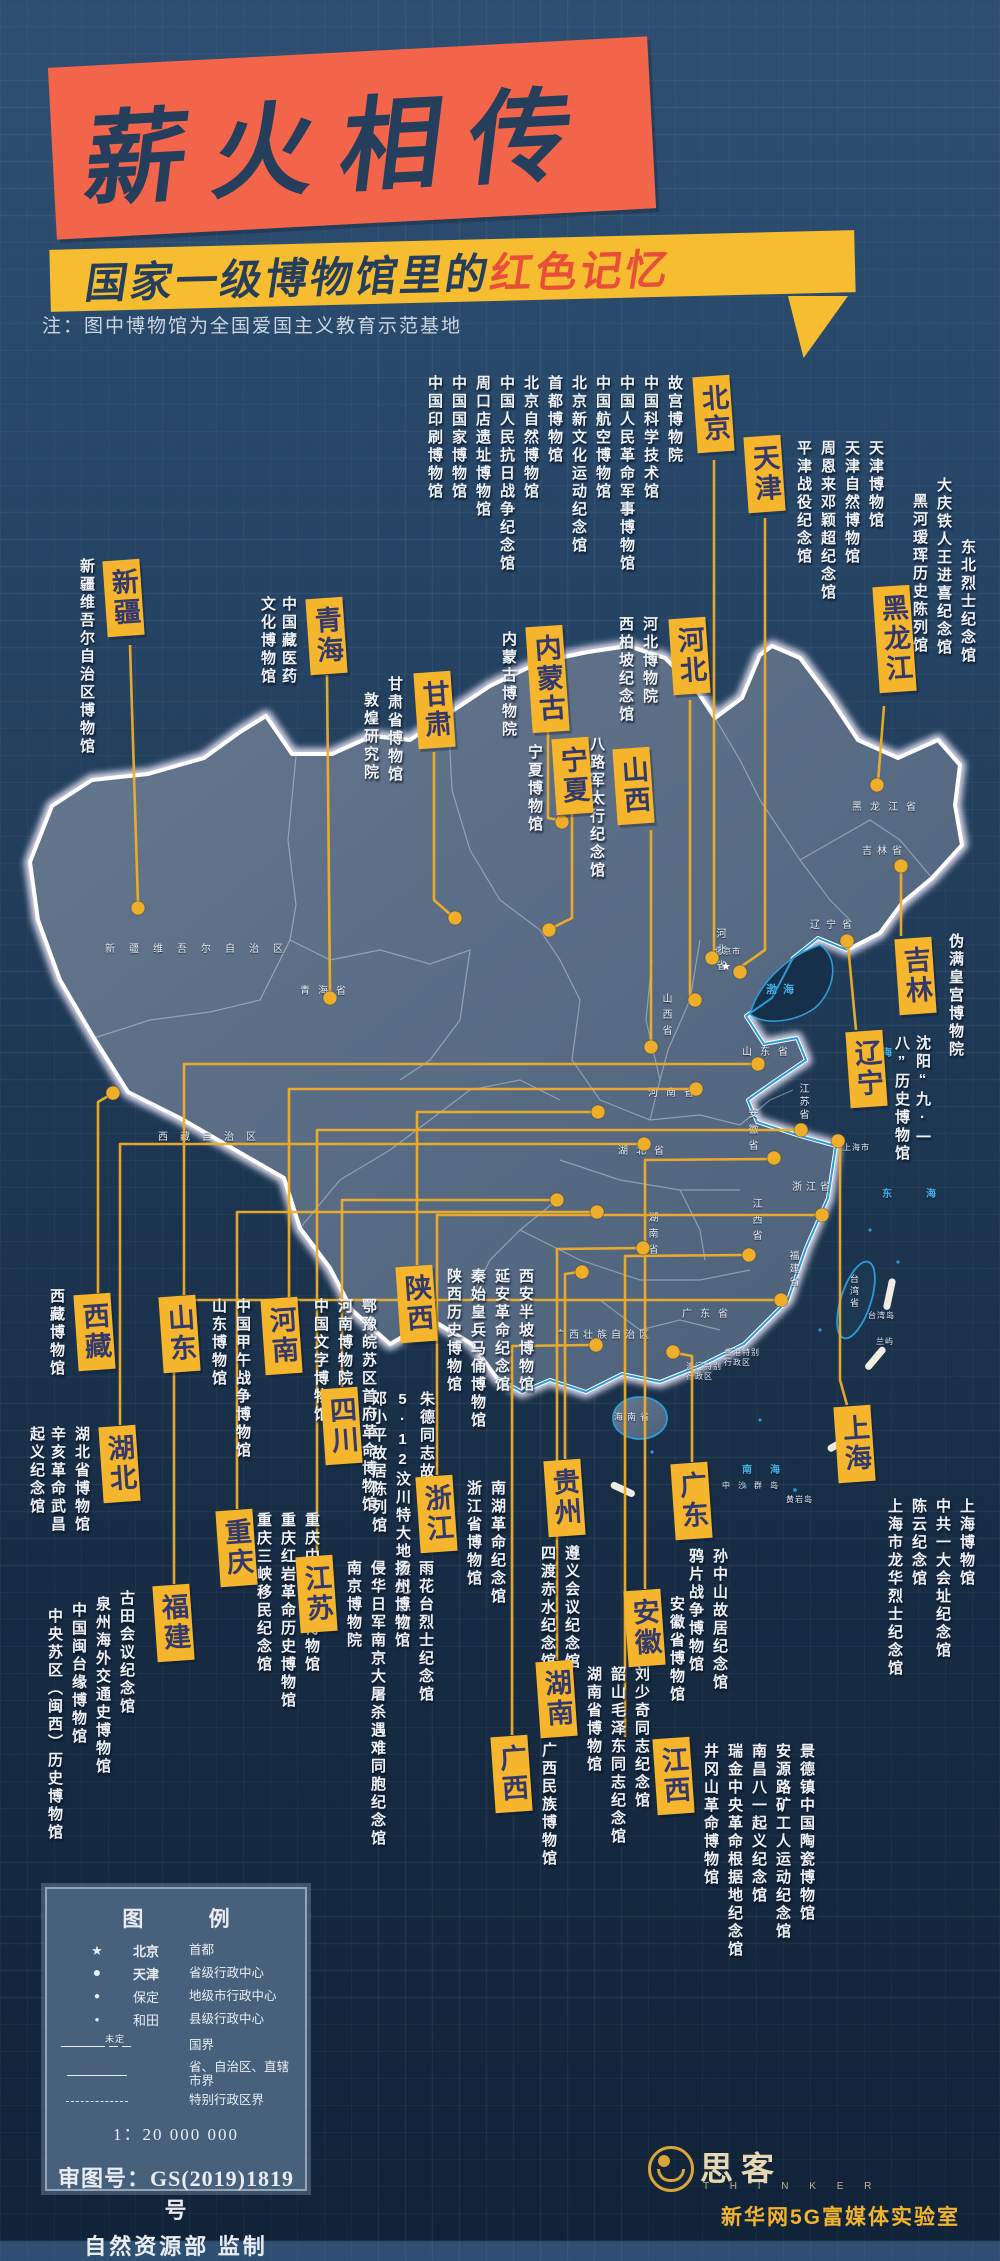  Describe the element at coordinates (341, 1426) in the screenshot. I see `province-label-sichuan: 四川` at that location.